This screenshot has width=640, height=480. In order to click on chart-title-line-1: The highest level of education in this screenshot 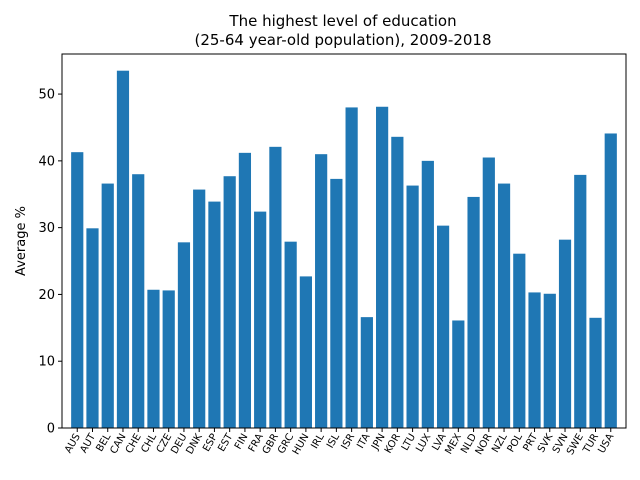, I will do `click(342, 21)`.